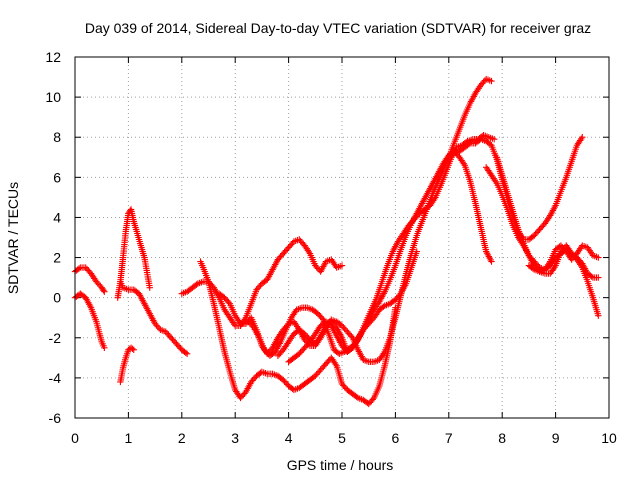 This screenshot has height=480, width=640. What do you see at coordinates (340, 465) in the screenshot?
I see `x-axis-label: GPS time / hours` at bounding box center [340, 465].